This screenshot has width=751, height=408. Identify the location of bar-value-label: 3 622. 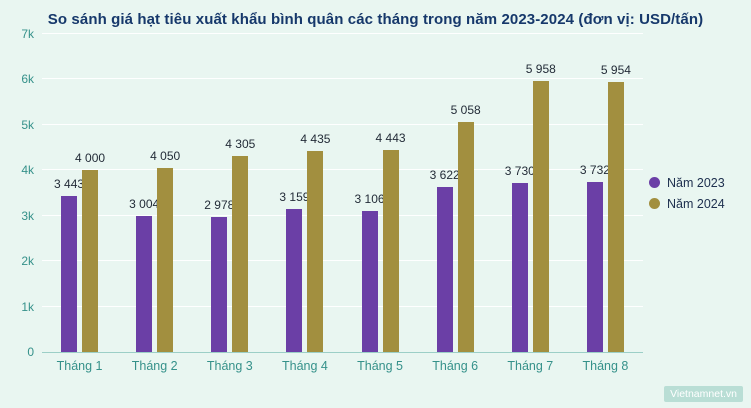
(444, 175).